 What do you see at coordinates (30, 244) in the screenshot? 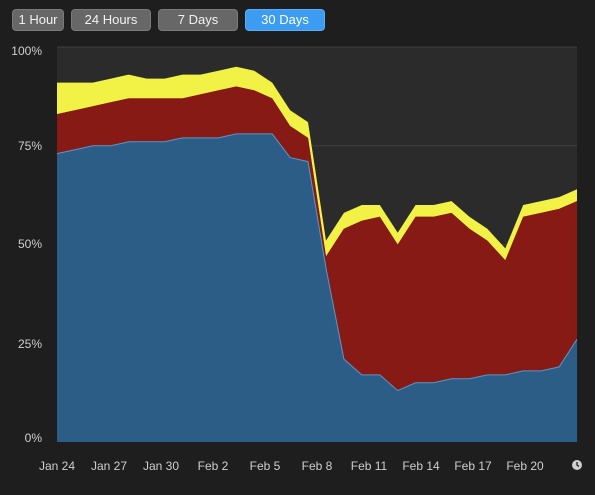
I see `y-tick-label: 50%` at bounding box center [30, 244].